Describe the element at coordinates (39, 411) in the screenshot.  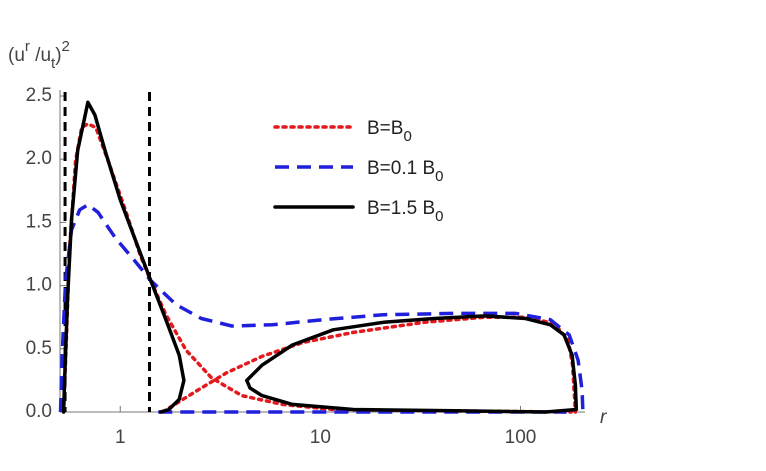
I see `y-tick-label: 0.0` at that location.